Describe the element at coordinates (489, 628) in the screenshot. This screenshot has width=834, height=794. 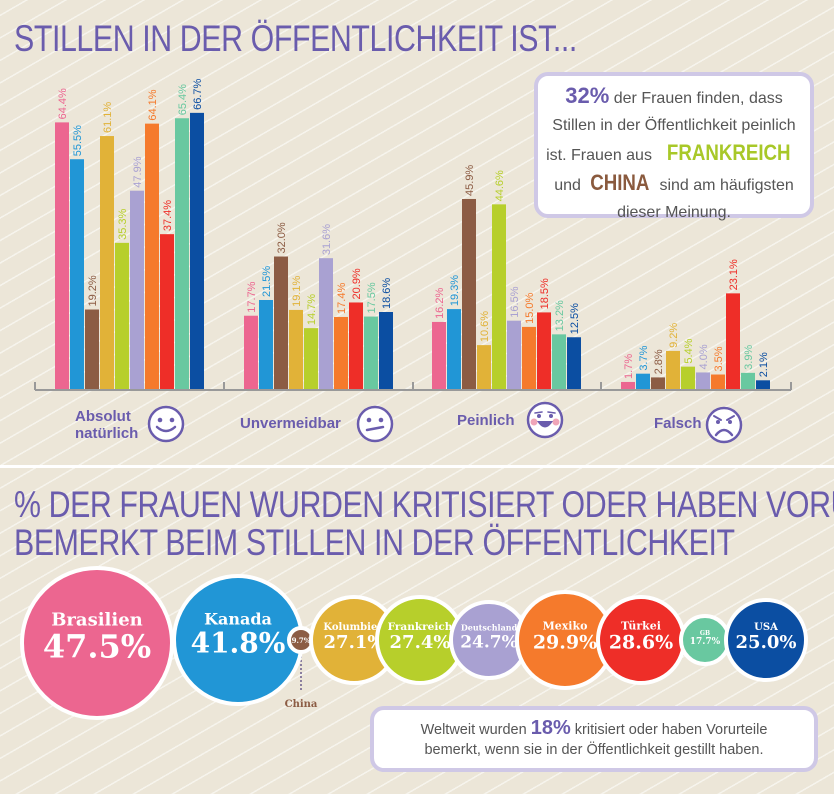
I see `bubble-name: Deutschland` at that location.